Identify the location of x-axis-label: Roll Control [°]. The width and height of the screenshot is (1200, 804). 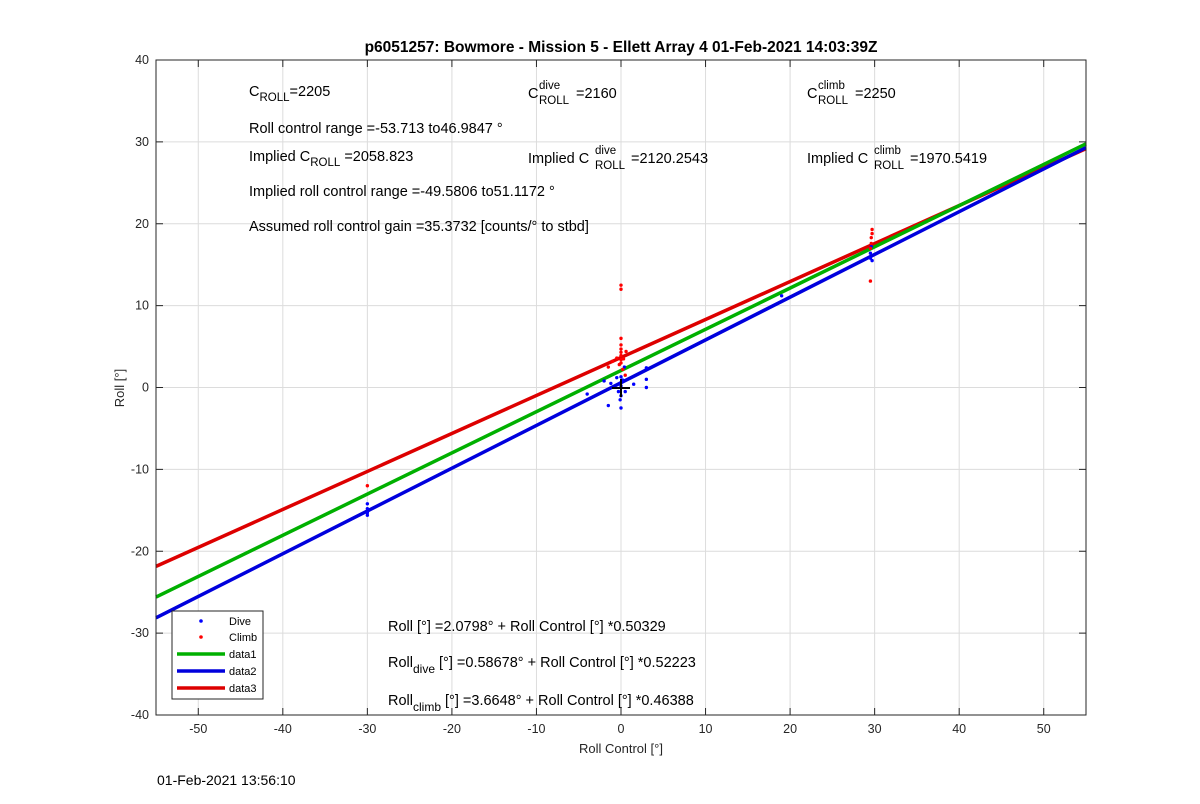
(621, 748).